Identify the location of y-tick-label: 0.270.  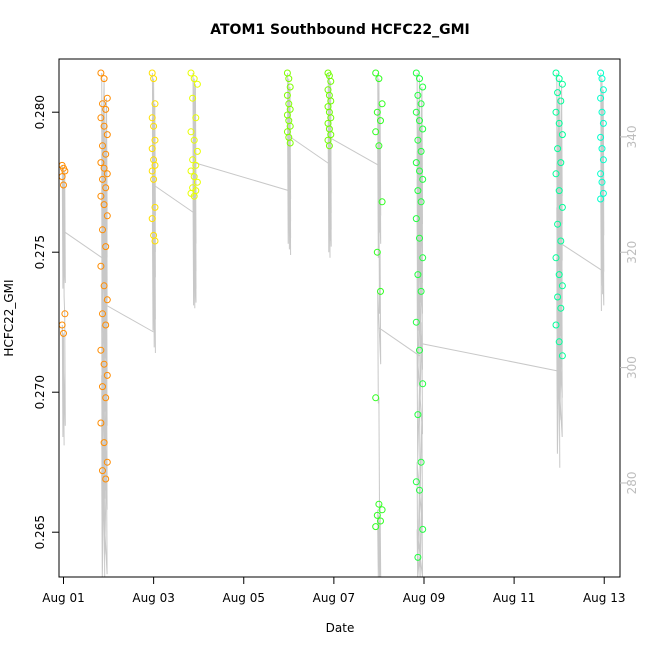
(40, 392).